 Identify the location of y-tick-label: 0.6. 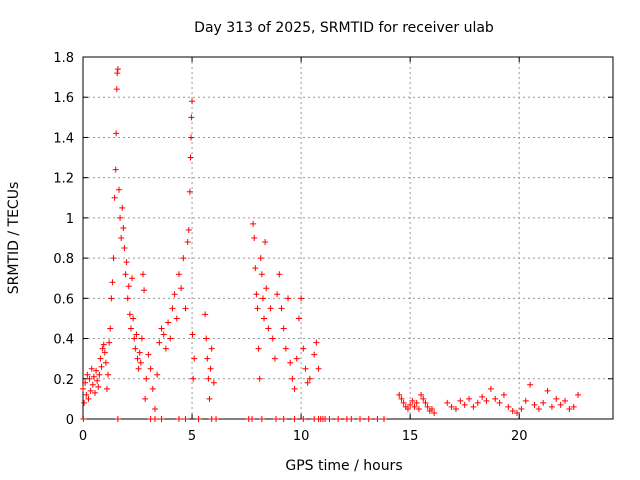
(63, 299).